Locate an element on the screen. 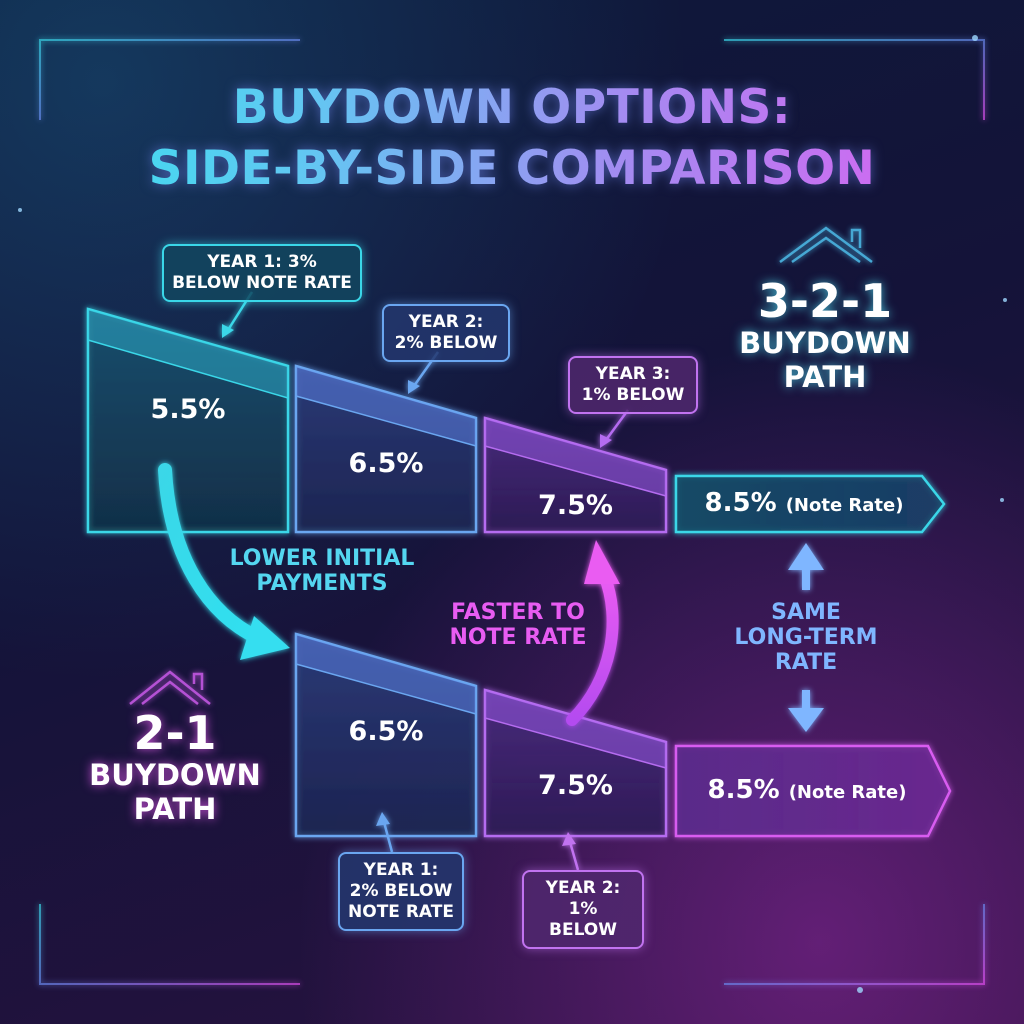 This screenshot has height=1024, width=1024. page-title-line1: BUYDOWN OPTIONS: is located at coordinates (512, 108).